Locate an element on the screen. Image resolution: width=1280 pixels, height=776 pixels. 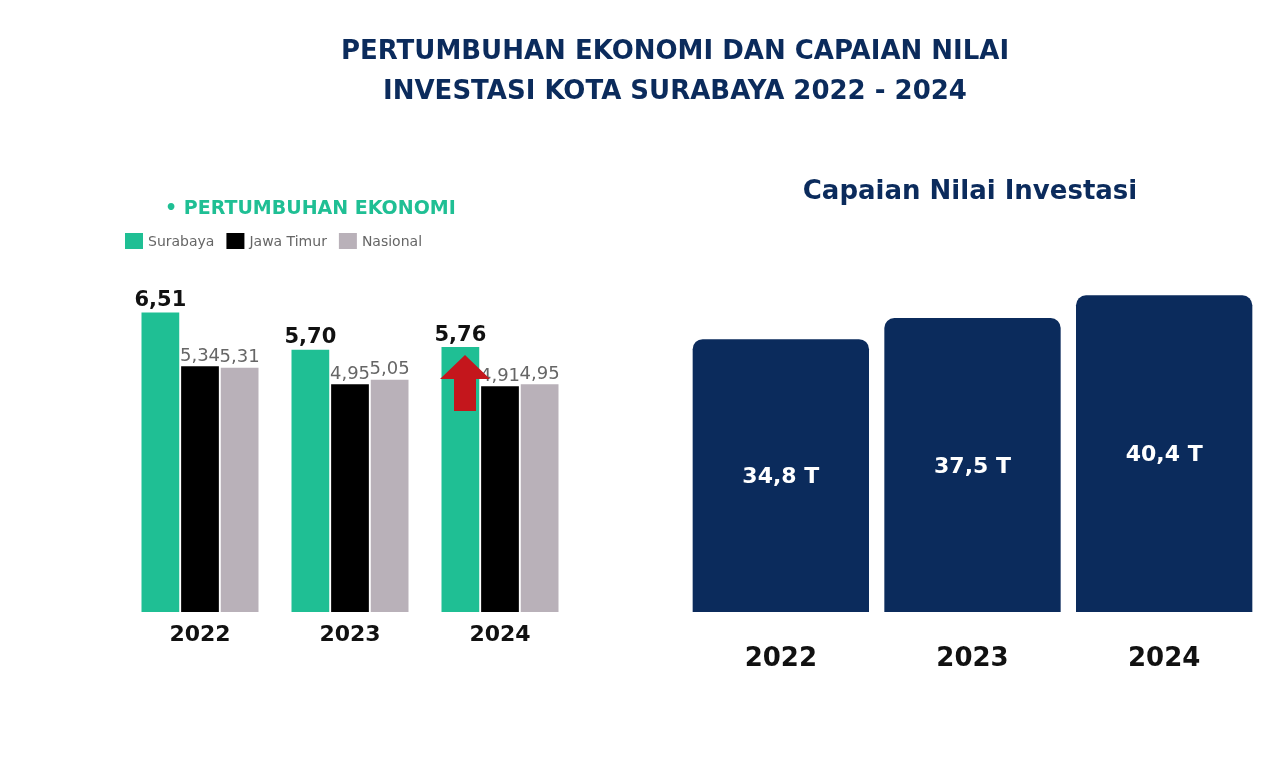
data-label: 37,5 T is located at coordinates (972, 465).